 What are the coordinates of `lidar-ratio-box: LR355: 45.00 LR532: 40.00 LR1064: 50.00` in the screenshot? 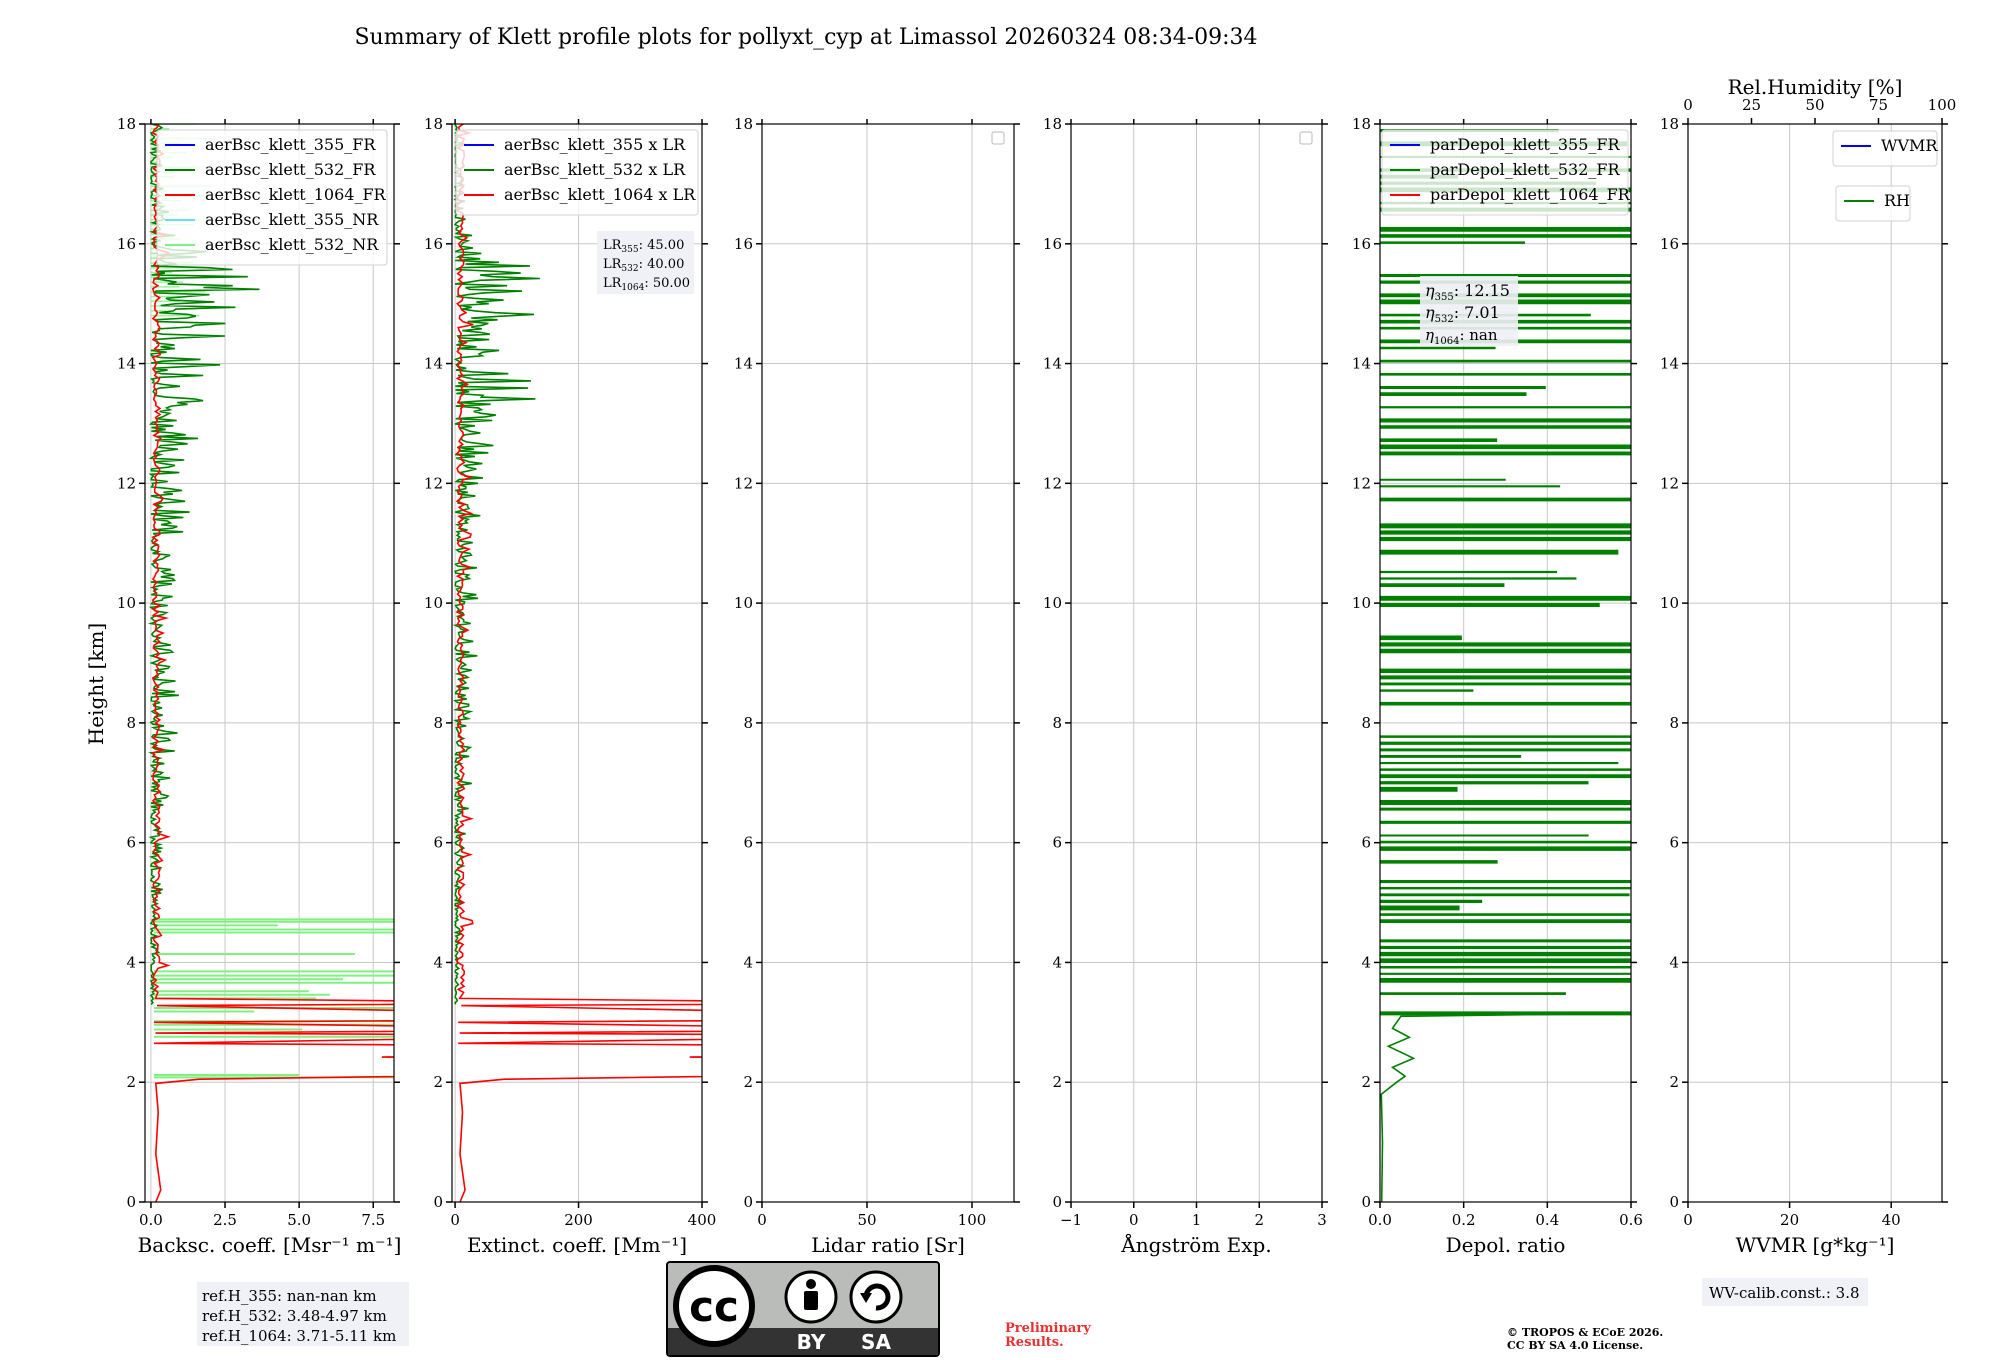 It's located at (645, 262).